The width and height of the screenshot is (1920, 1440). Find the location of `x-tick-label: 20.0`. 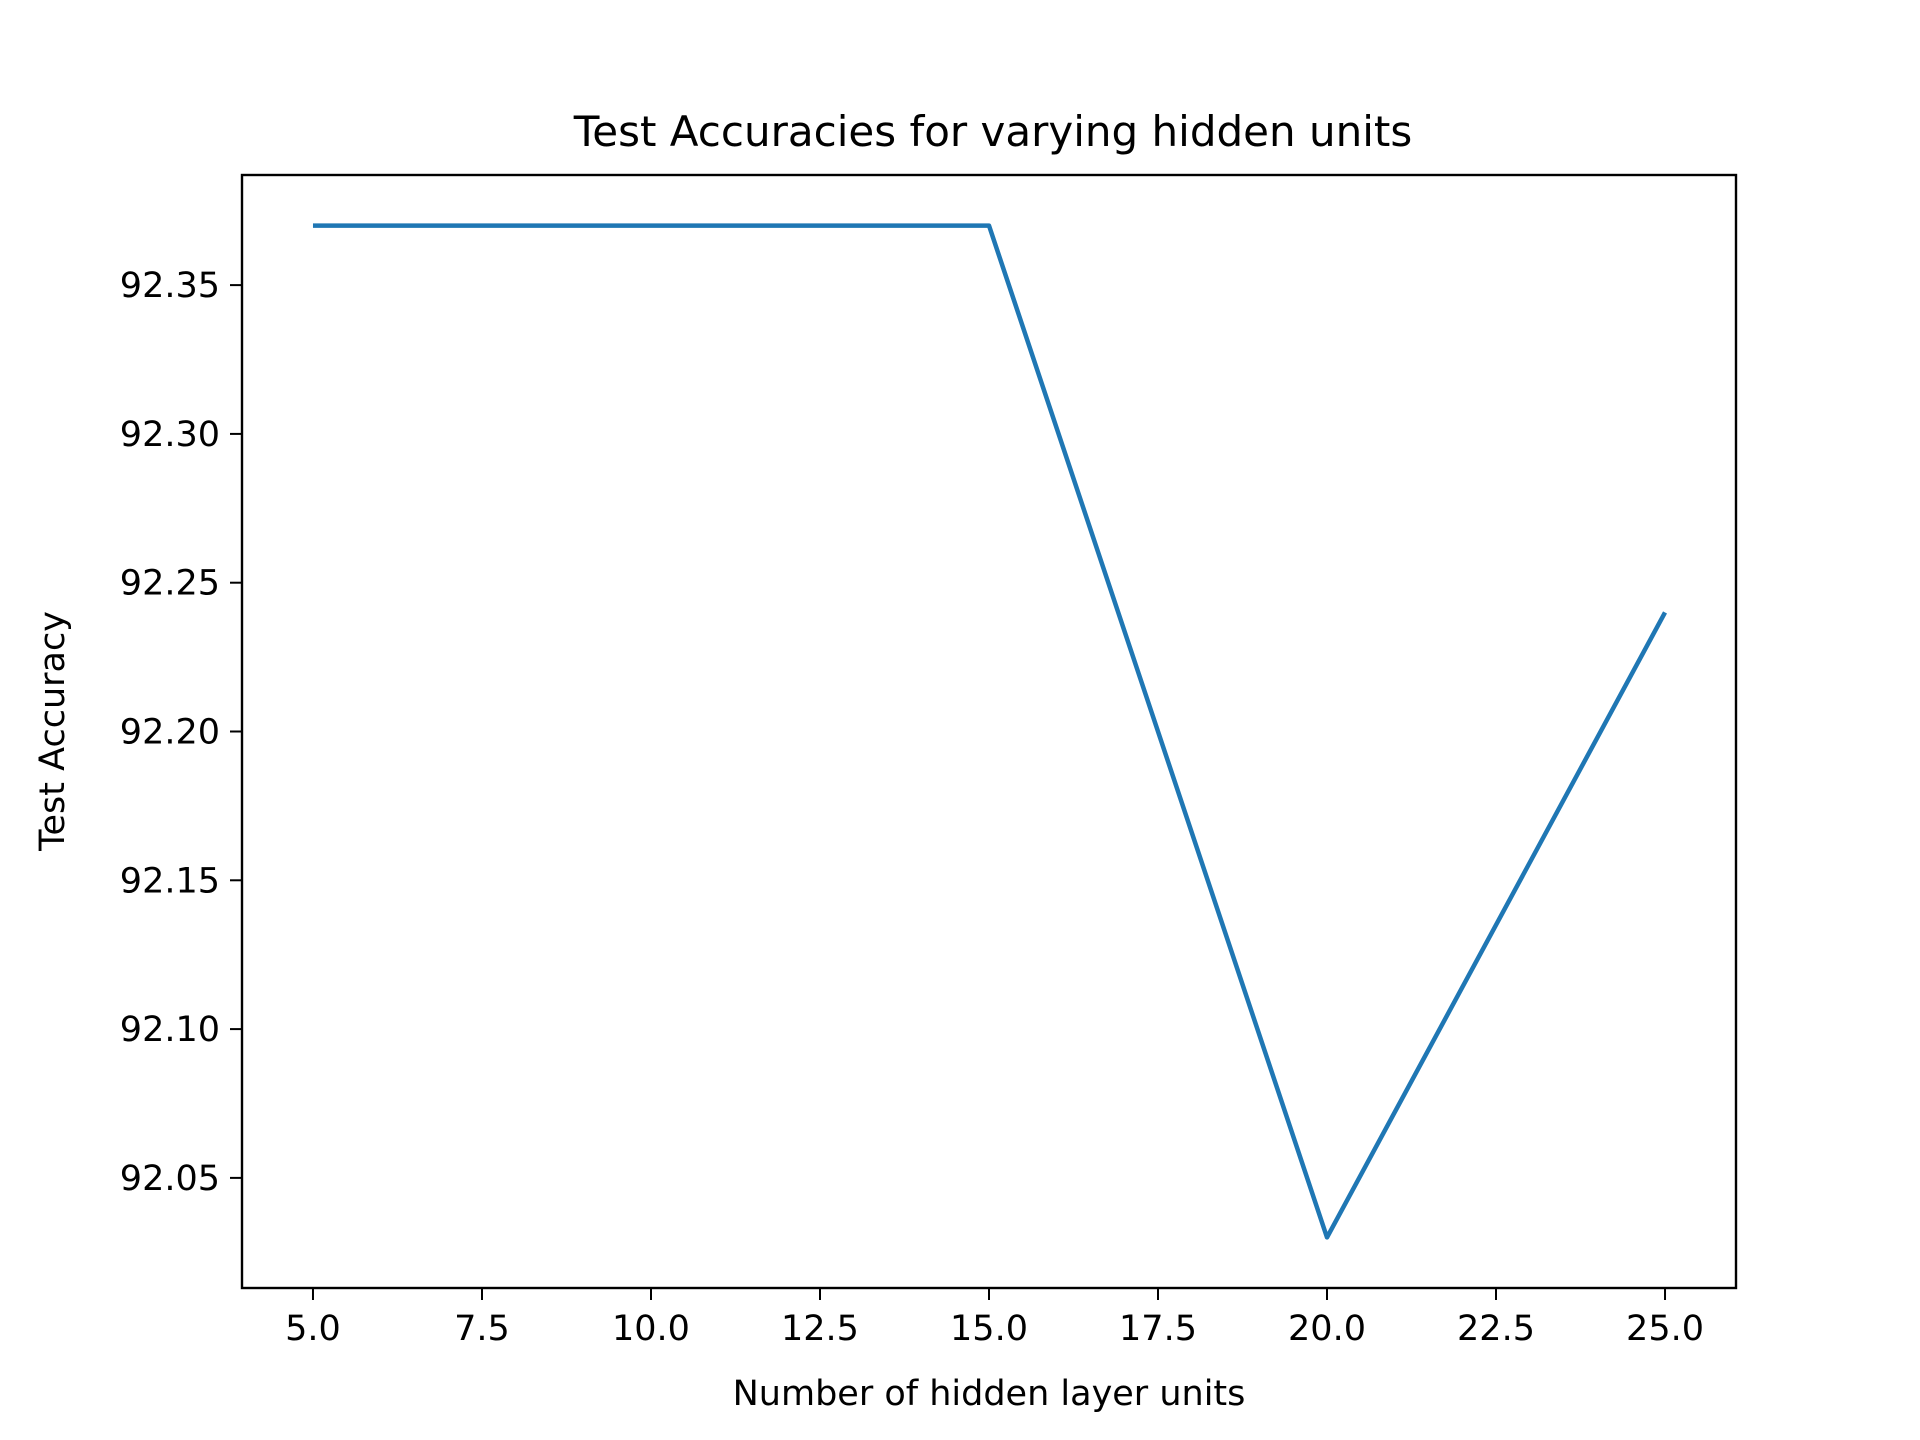

x-tick-label: 20.0 is located at coordinates (1327, 1329).